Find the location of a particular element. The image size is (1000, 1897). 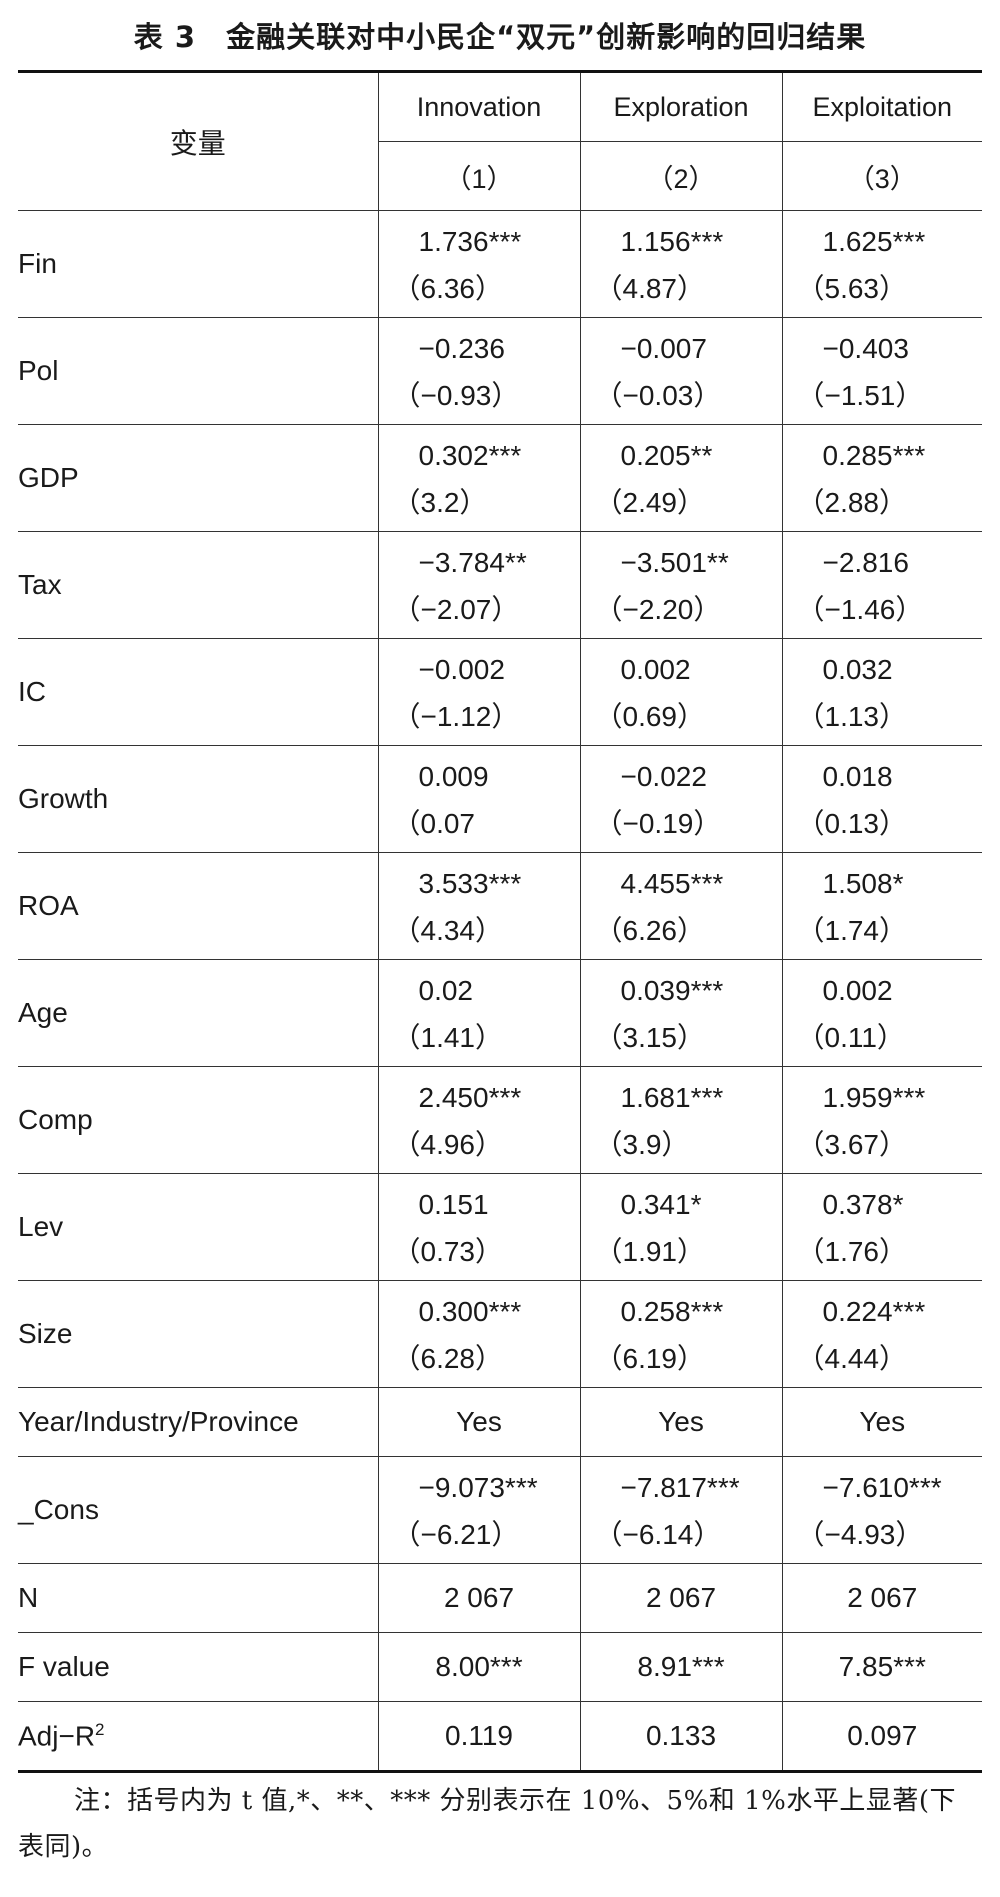

coefficient: 0.378* is located at coordinates (863, 1204).